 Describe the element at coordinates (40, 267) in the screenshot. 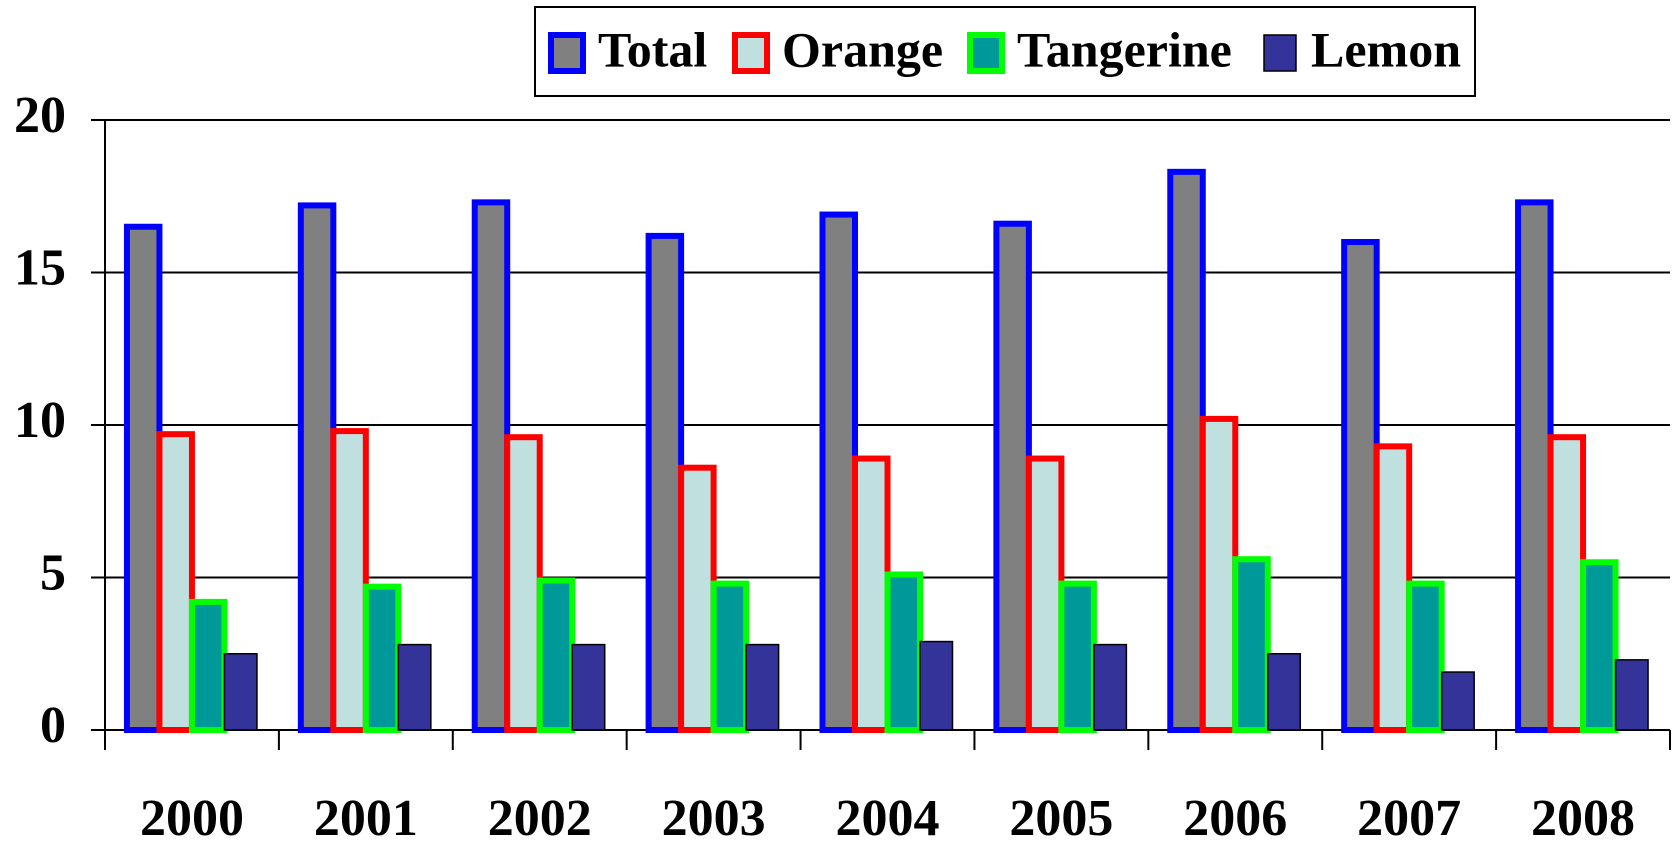

I see `y-tick-label: 15` at that location.